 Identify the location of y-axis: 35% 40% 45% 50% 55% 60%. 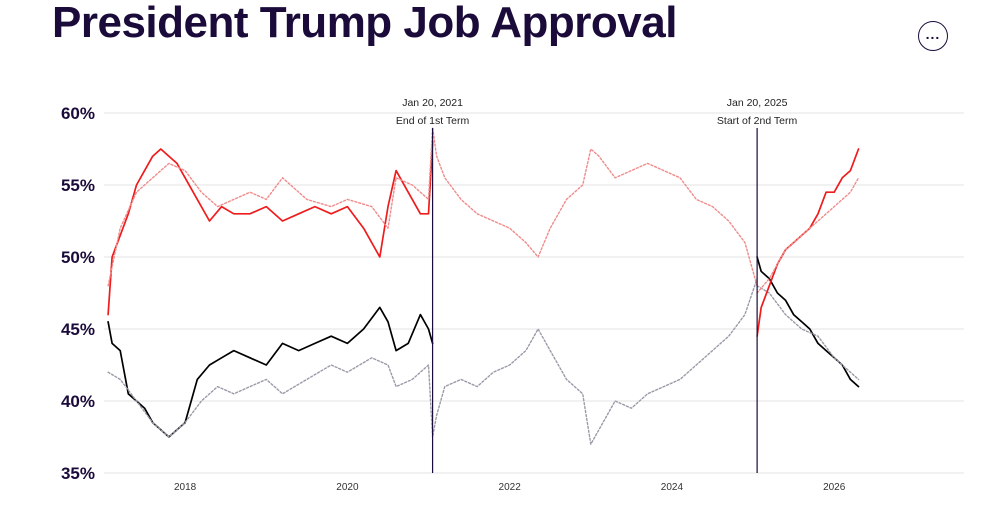
(78, 293).